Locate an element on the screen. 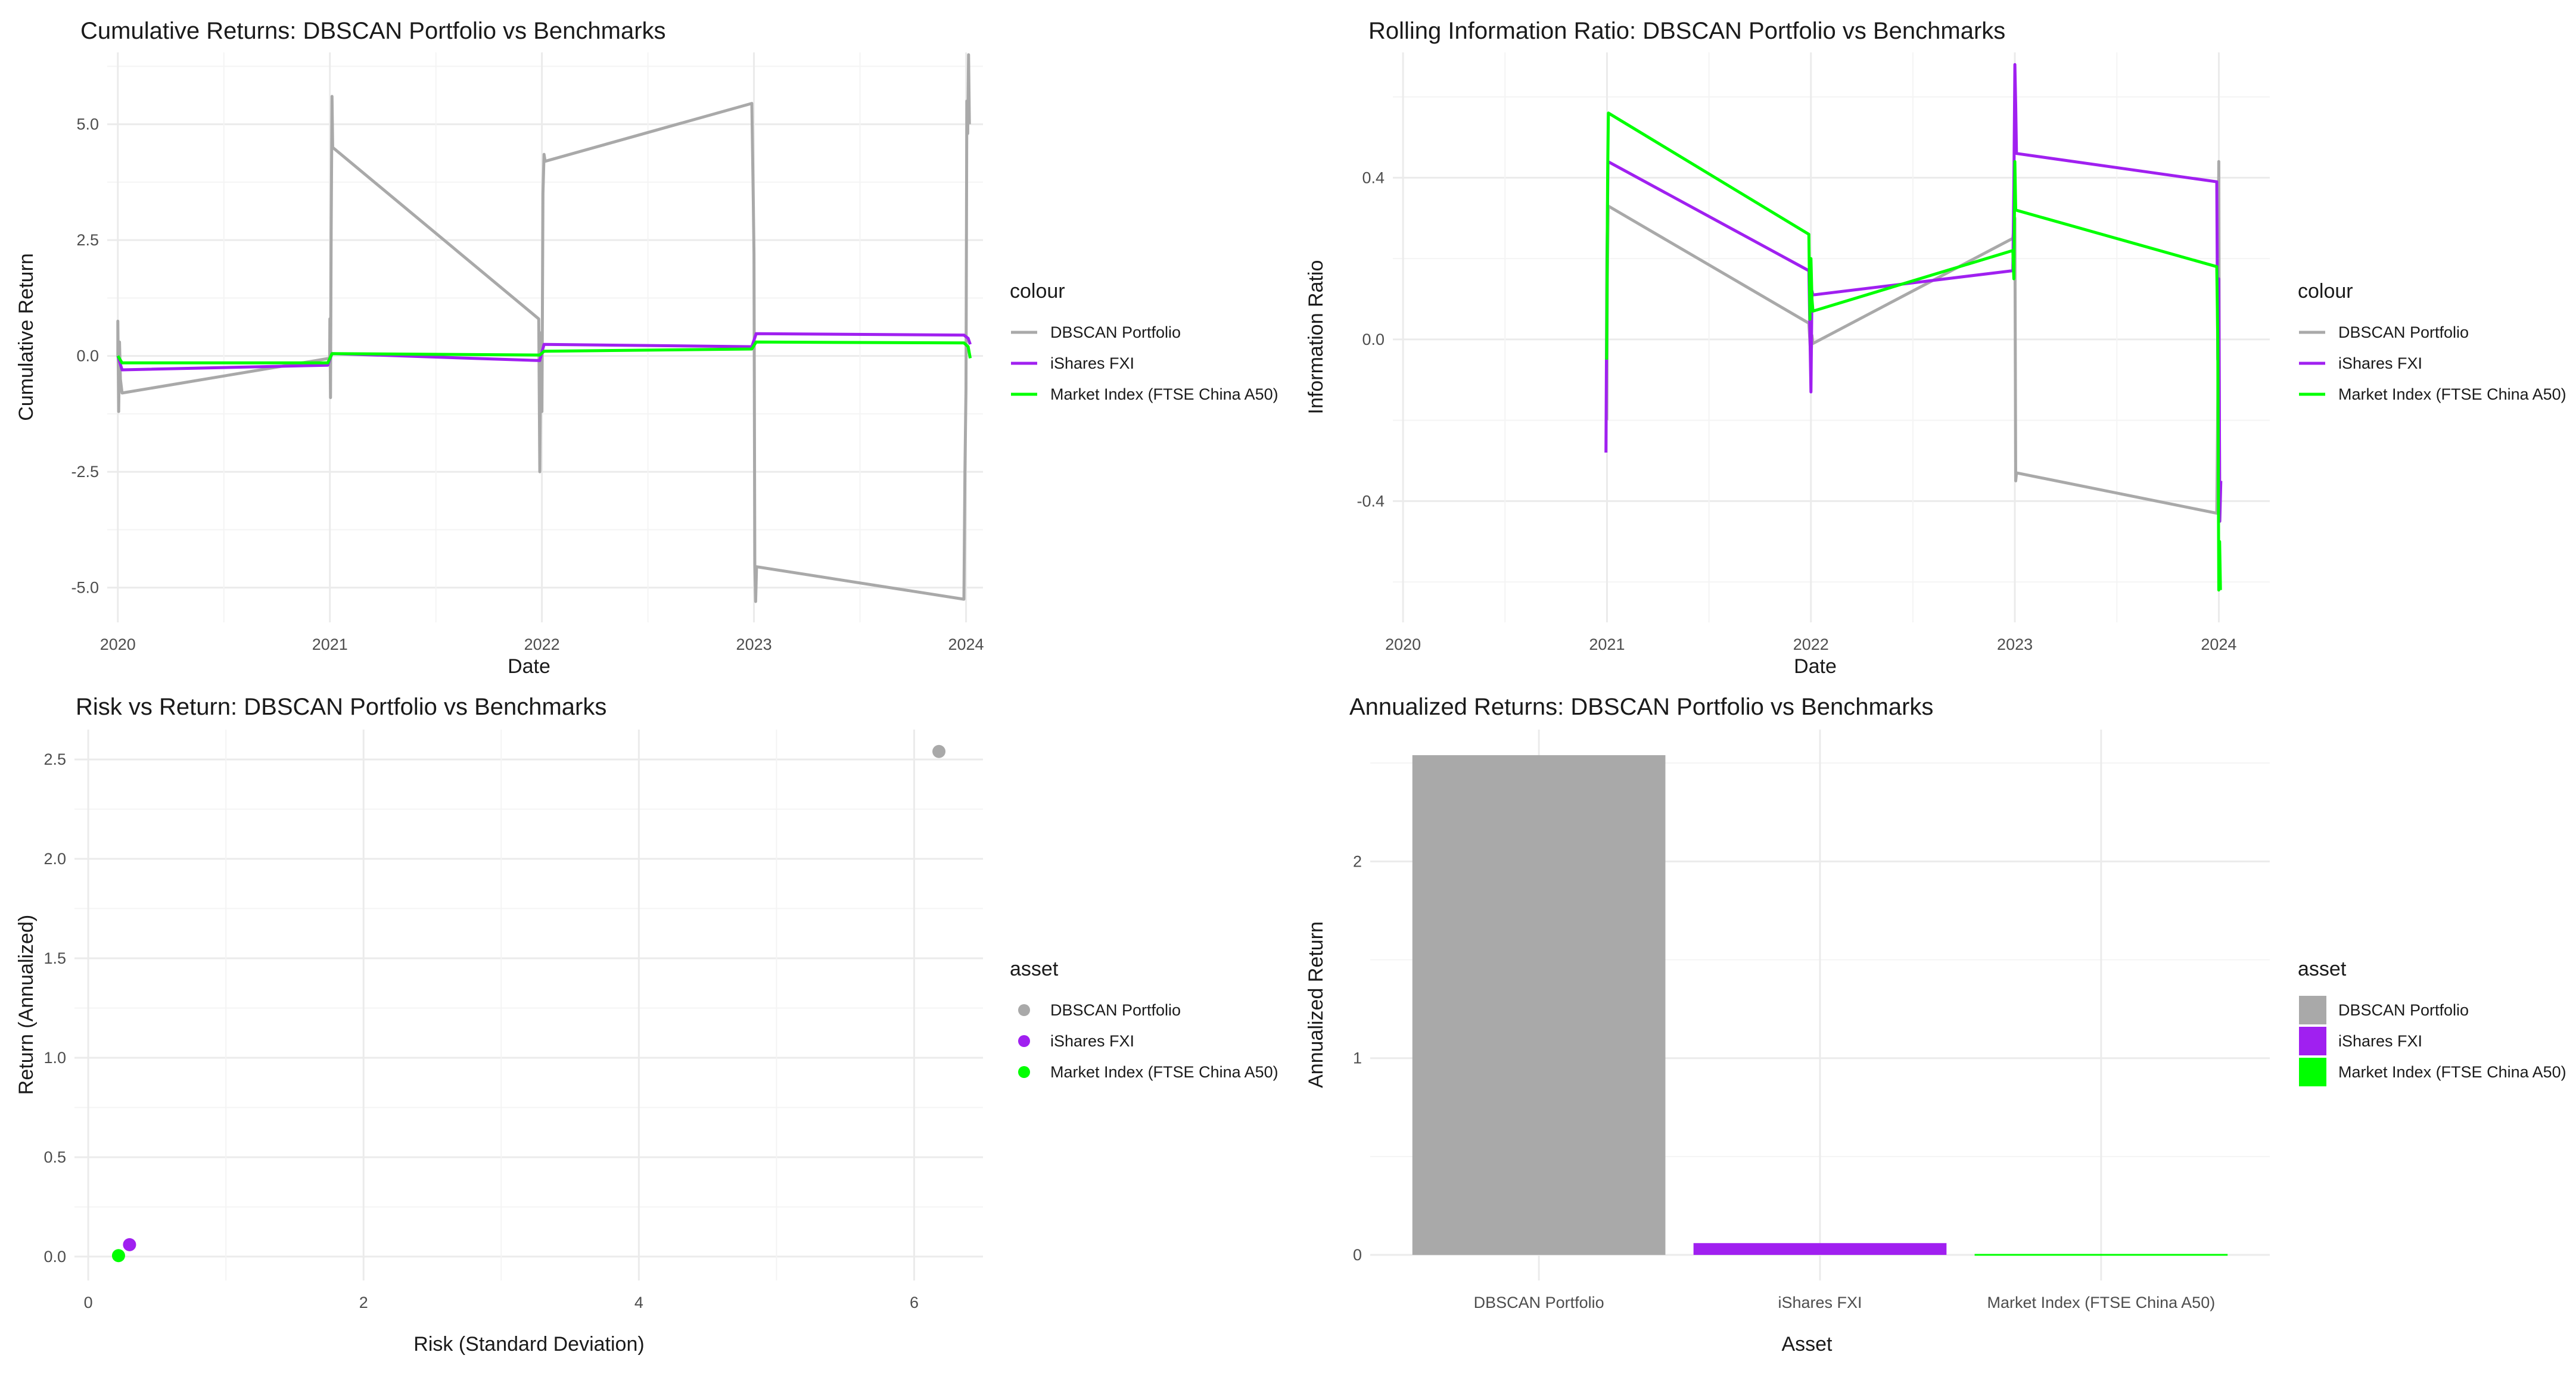 This screenshot has height=1374, width=2576. y-tick-label: 0 is located at coordinates (1357, 1255).